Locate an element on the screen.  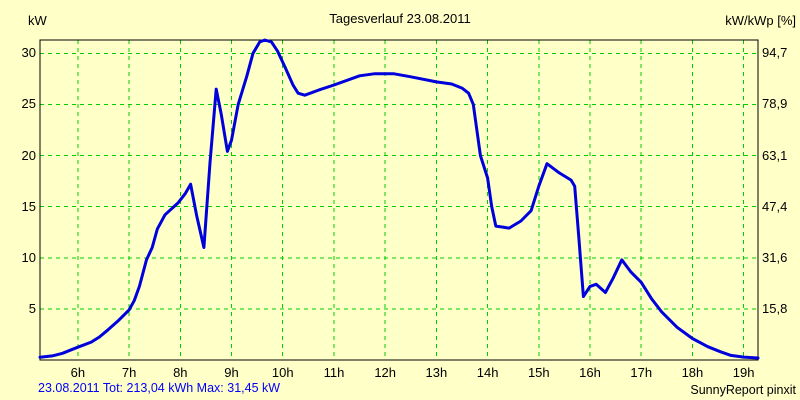
right-axis-tick-label: 47,4 is located at coordinates (775, 206).